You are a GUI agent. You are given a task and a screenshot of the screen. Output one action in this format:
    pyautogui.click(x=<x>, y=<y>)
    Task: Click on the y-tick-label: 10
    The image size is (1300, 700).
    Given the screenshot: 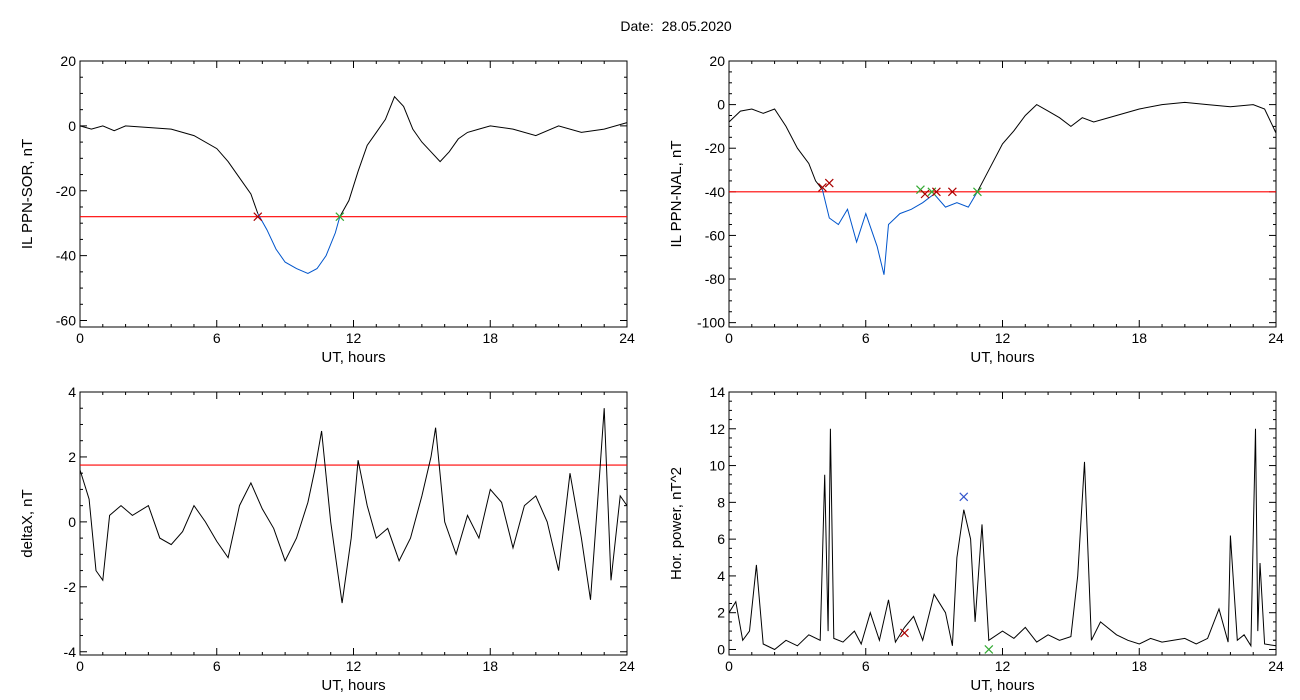 What is the action you would take?
    pyautogui.click(x=717, y=466)
    